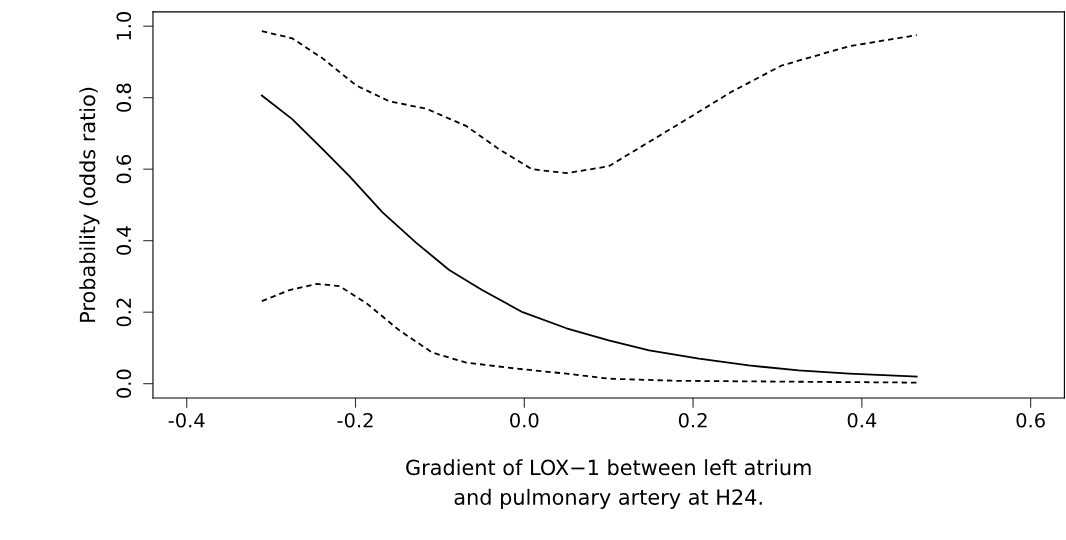  I want to click on y-axis-title: Probability (odds ratio), so click(89, 204).